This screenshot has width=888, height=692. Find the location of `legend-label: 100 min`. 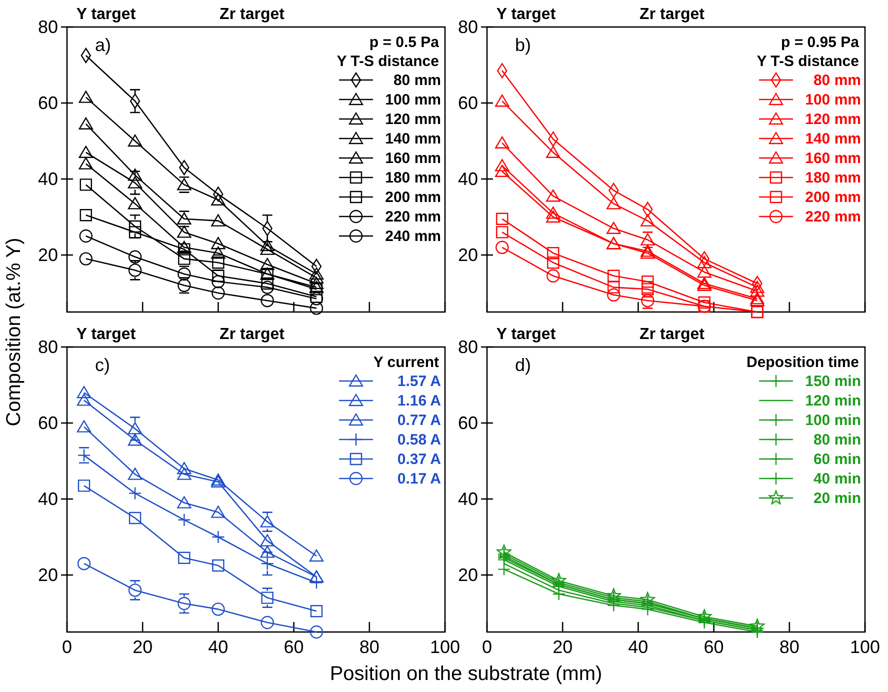

legend-label: 100 min is located at coordinates (833, 420).